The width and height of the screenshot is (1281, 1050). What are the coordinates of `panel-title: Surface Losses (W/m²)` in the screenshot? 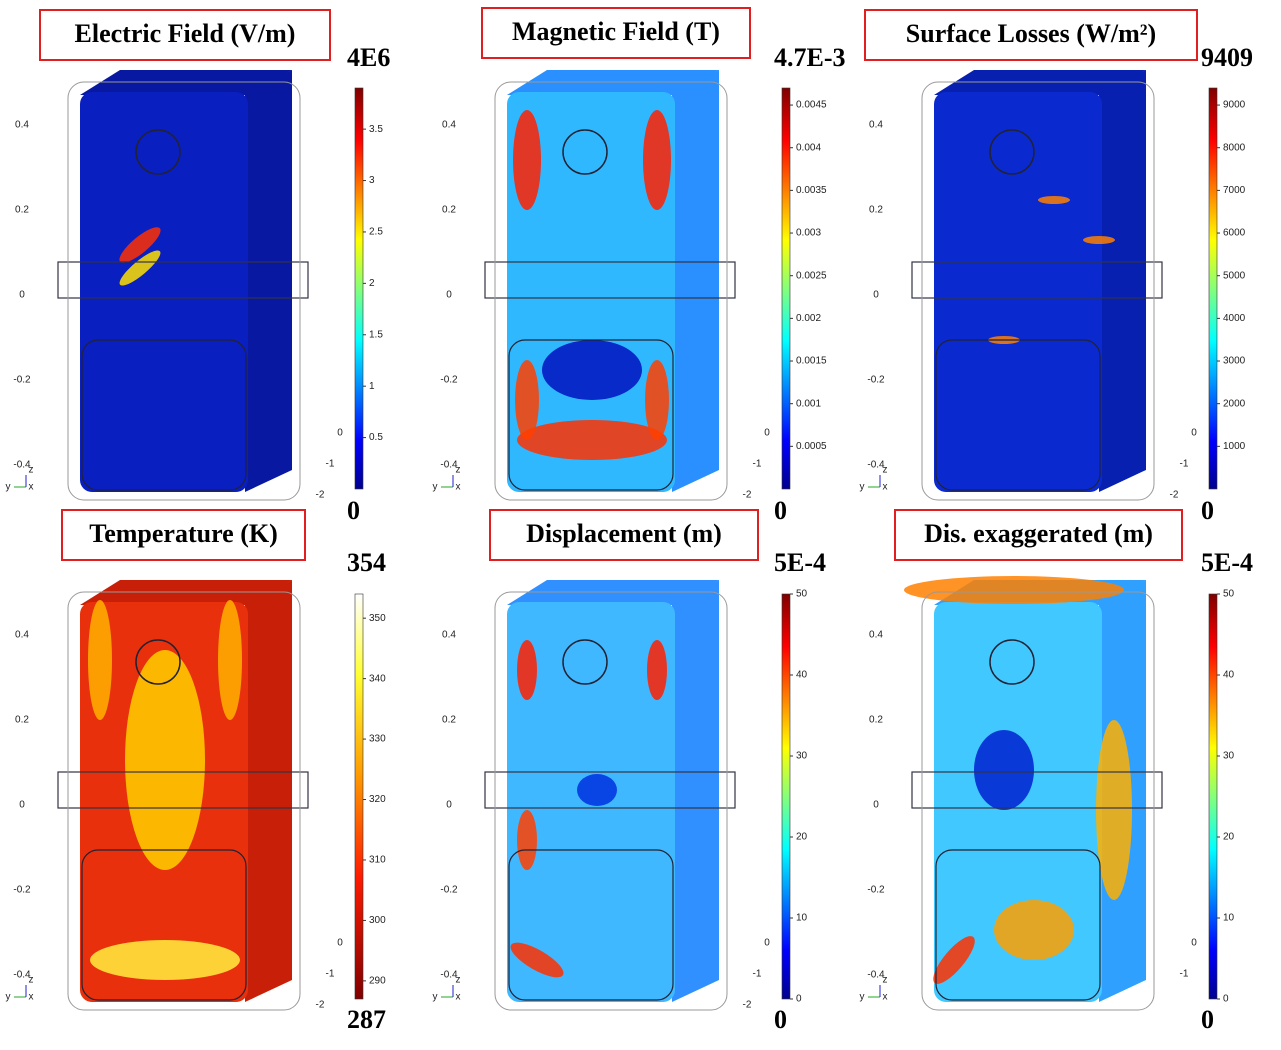 It's located at (1031, 33).